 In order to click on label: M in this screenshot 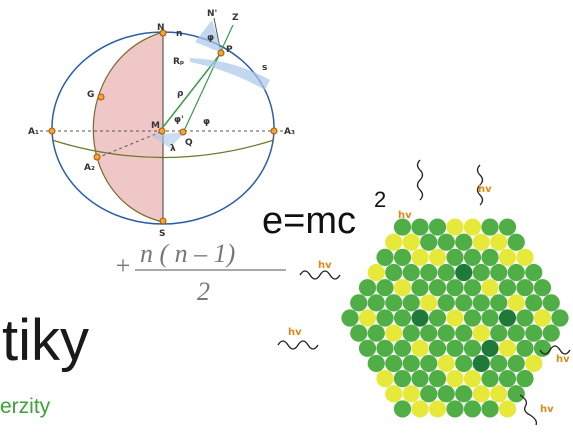, I will do `click(155, 126)`.